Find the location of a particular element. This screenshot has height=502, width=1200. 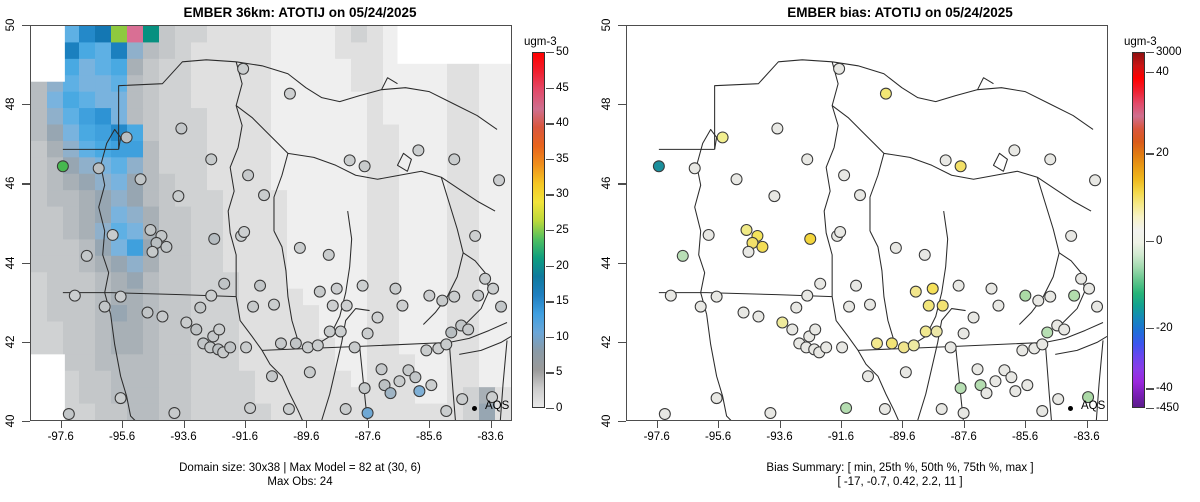

bias-colorbar is located at coordinates (1138, 230).